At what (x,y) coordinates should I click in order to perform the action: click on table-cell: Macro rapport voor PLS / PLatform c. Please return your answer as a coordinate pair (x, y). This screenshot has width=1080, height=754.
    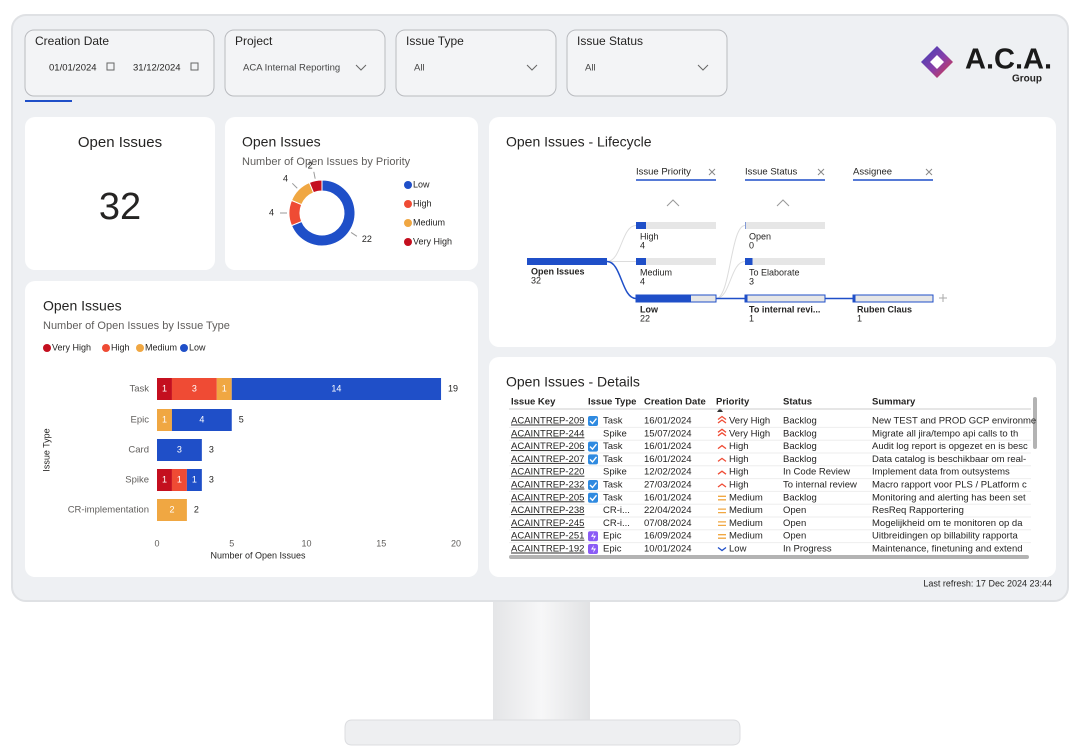
    Looking at the image, I should click on (949, 485).